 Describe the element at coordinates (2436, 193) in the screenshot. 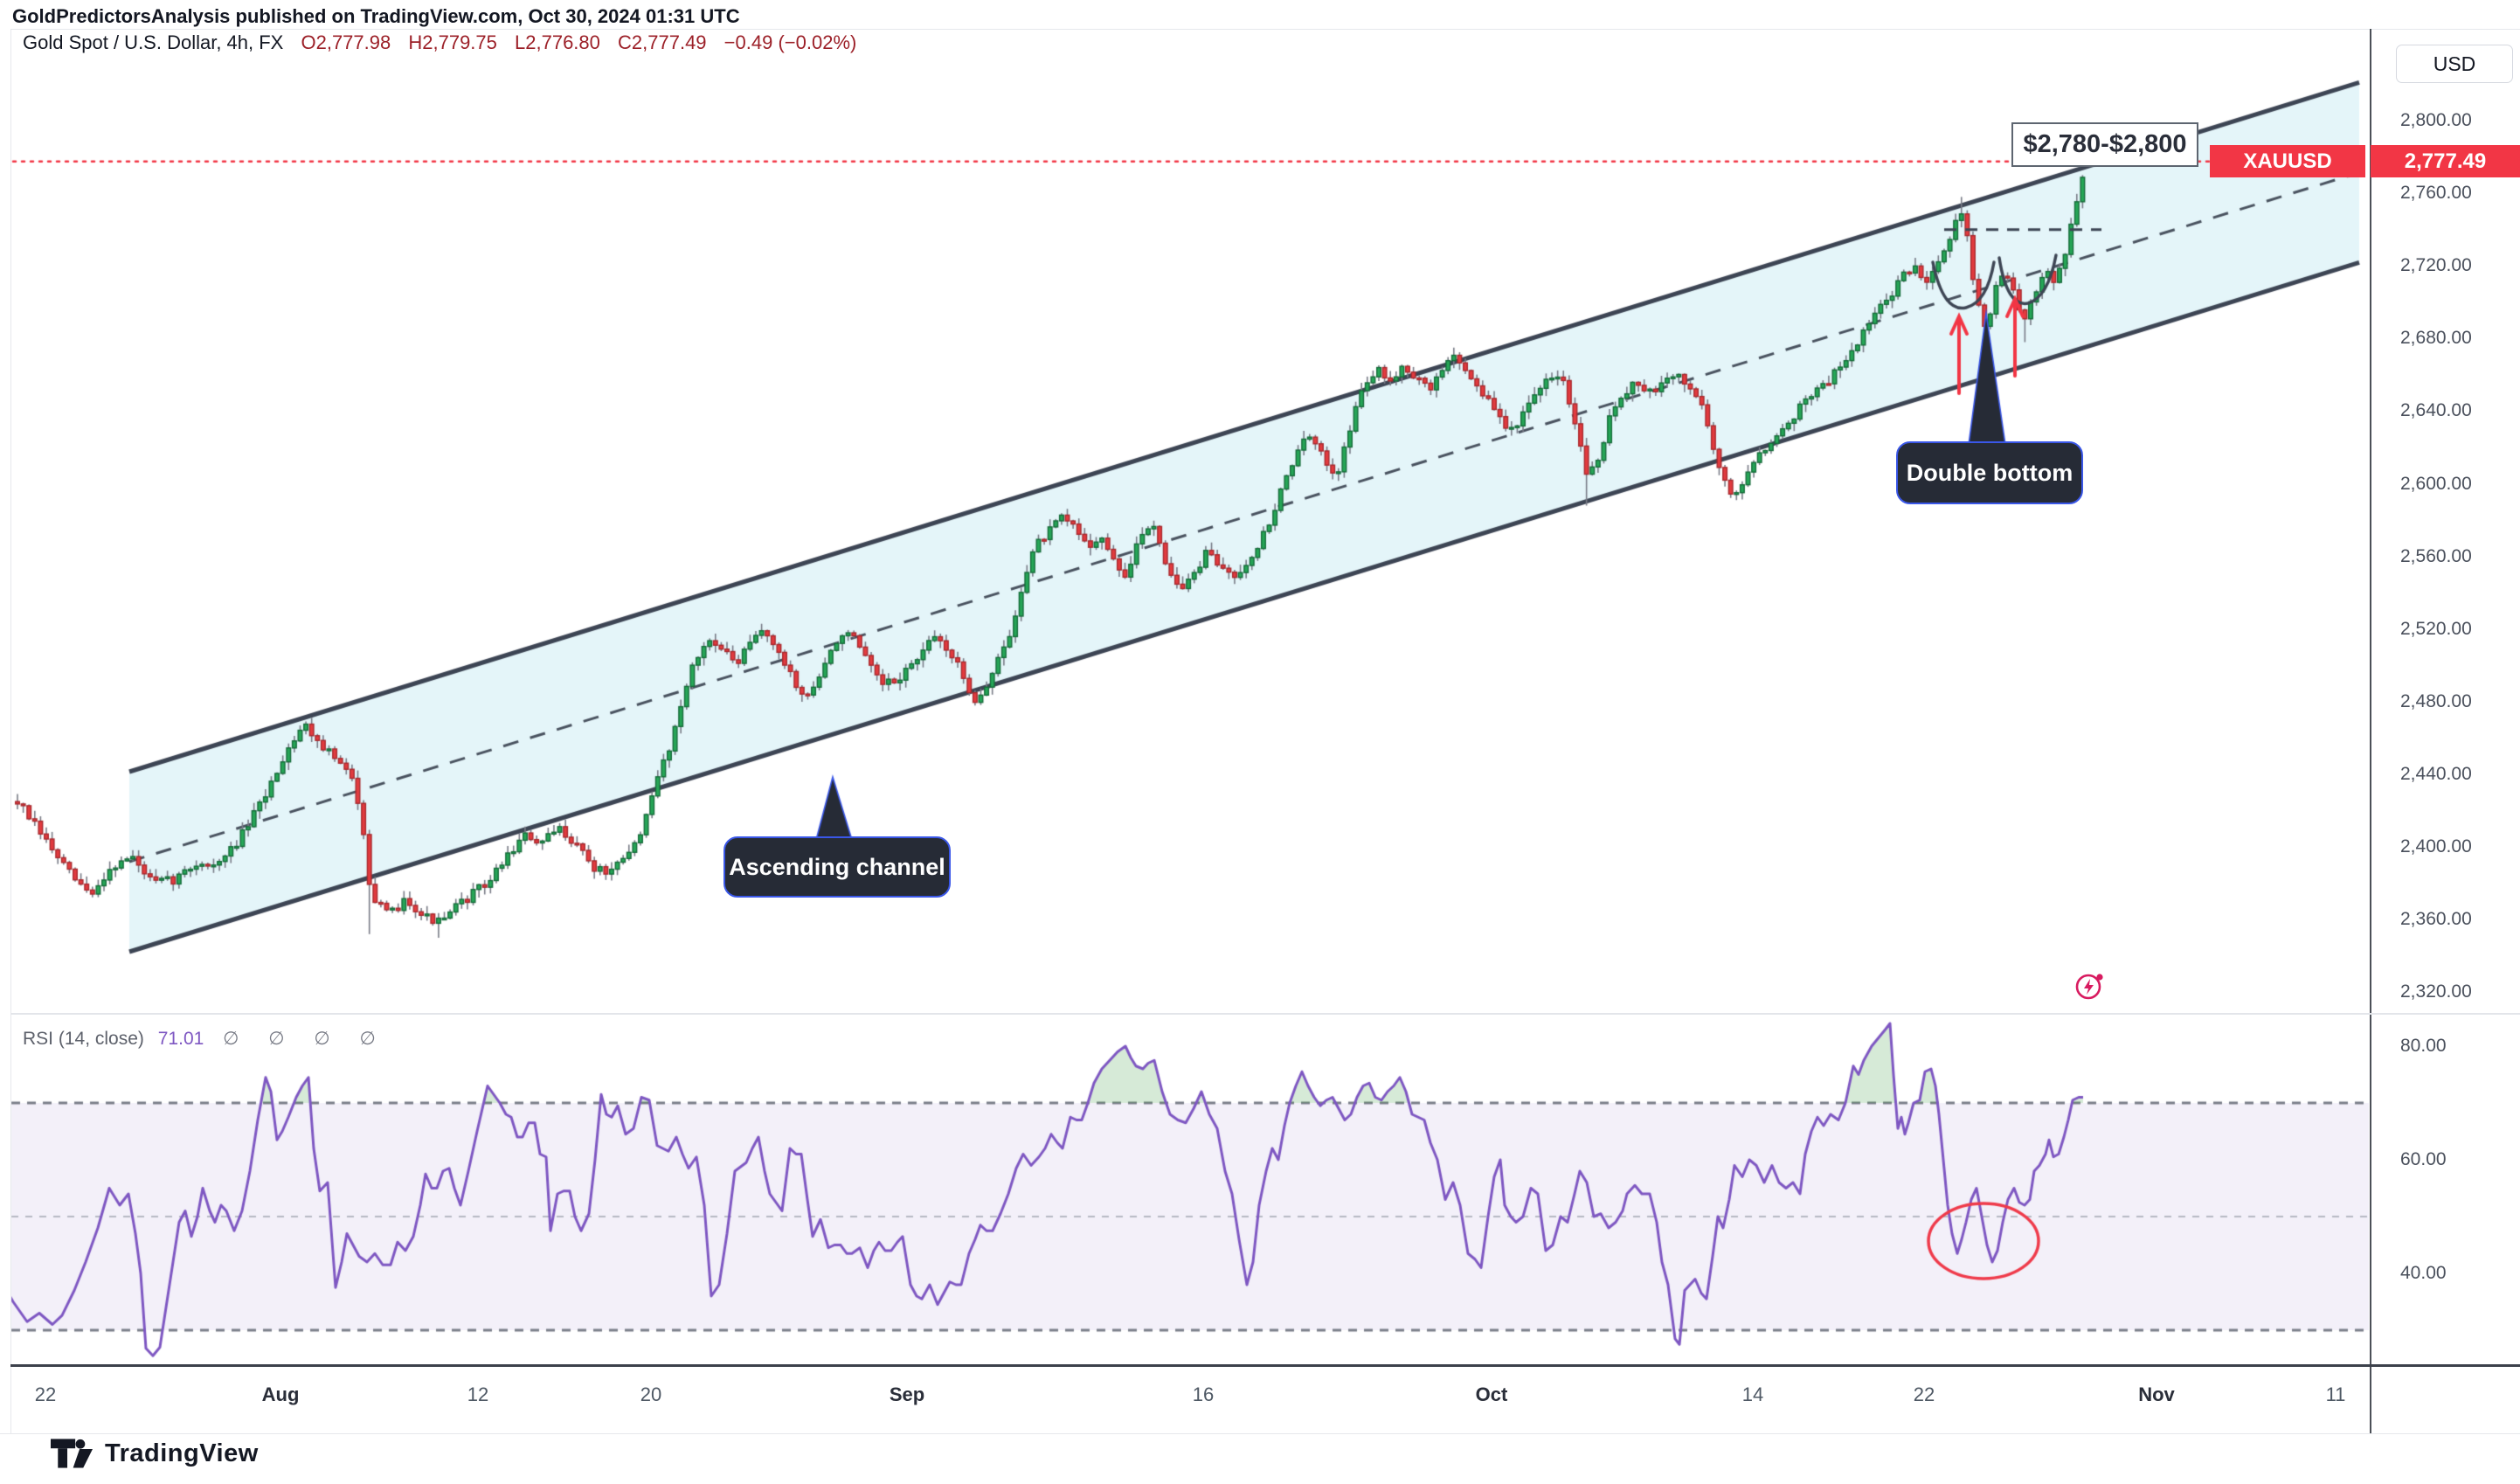

I see `price-axis-label: 2,760.00` at that location.